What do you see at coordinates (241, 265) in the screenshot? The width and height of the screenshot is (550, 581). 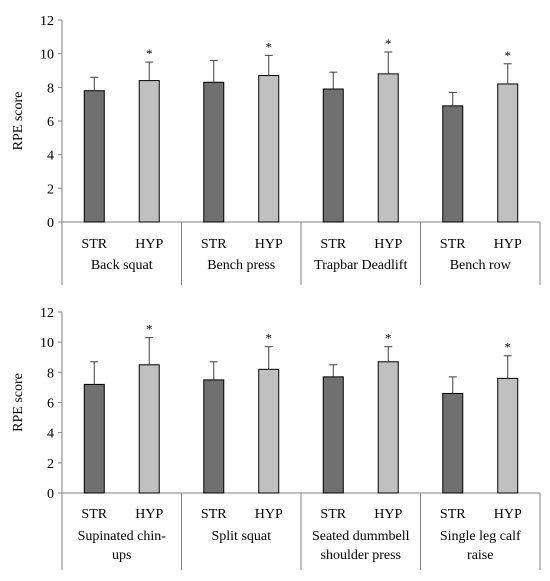 I see `category-label: Bench press` at bounding box center [241, 265].